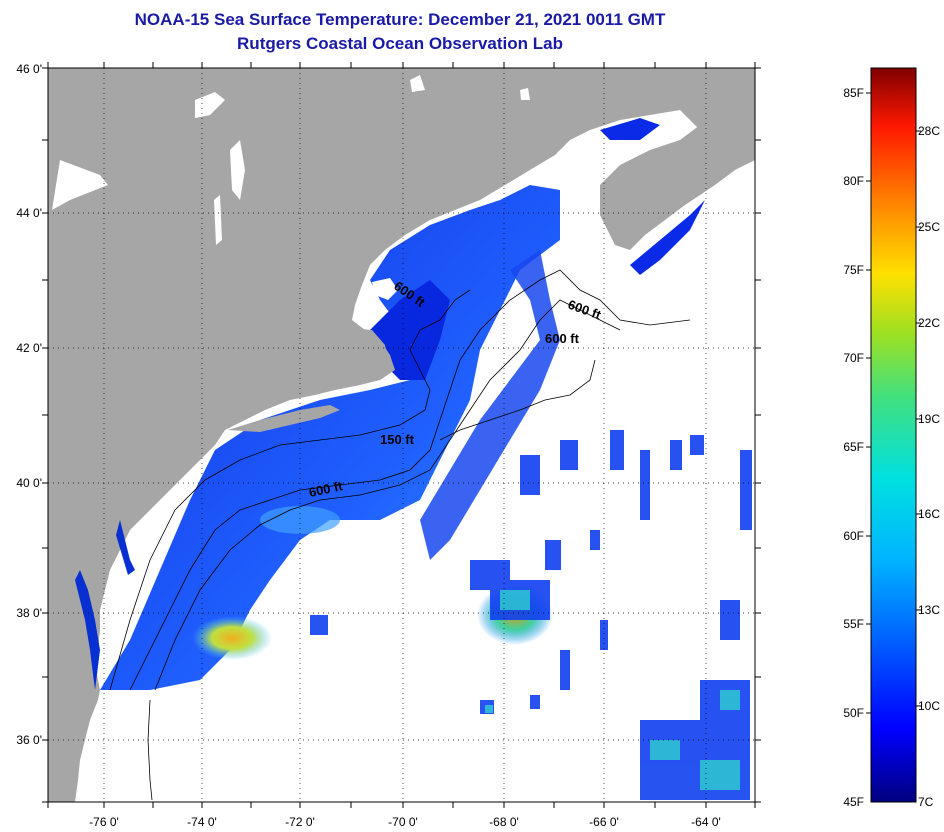 This screenshot has width=944, height=832. I want to click on lon-tick-label: -76 0', so click(104, 822).